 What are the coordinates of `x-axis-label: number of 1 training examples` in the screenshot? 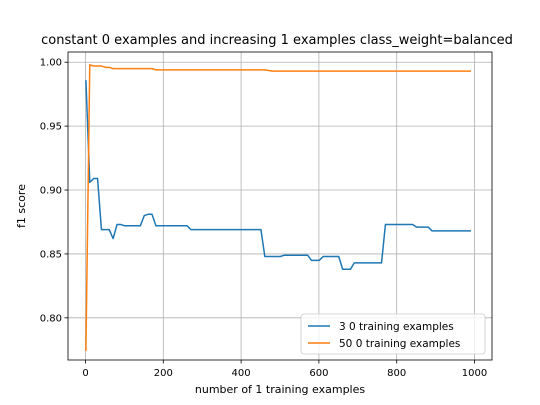 It's located at (280, 389).